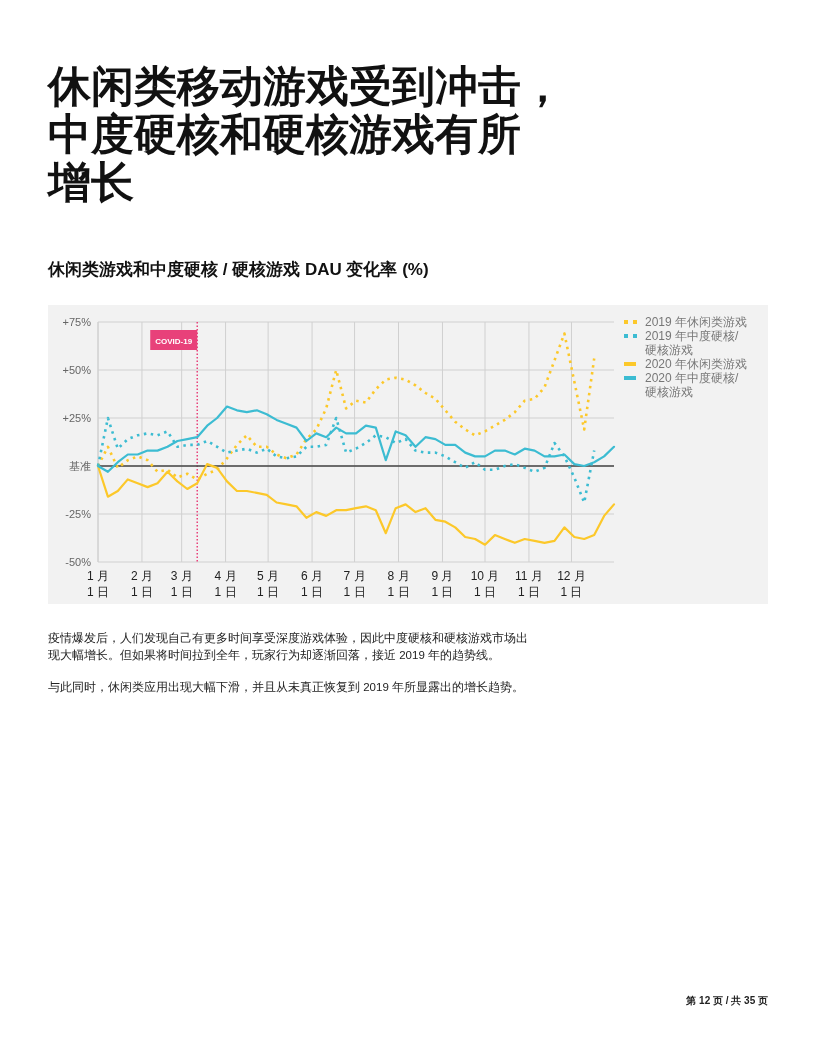 This screenshot has width=816, height=1056. I want to click on chart-title: 休闲类移动游戏受到冲击，中度硬核和硬核游戏有所增长, so click(306, 134).